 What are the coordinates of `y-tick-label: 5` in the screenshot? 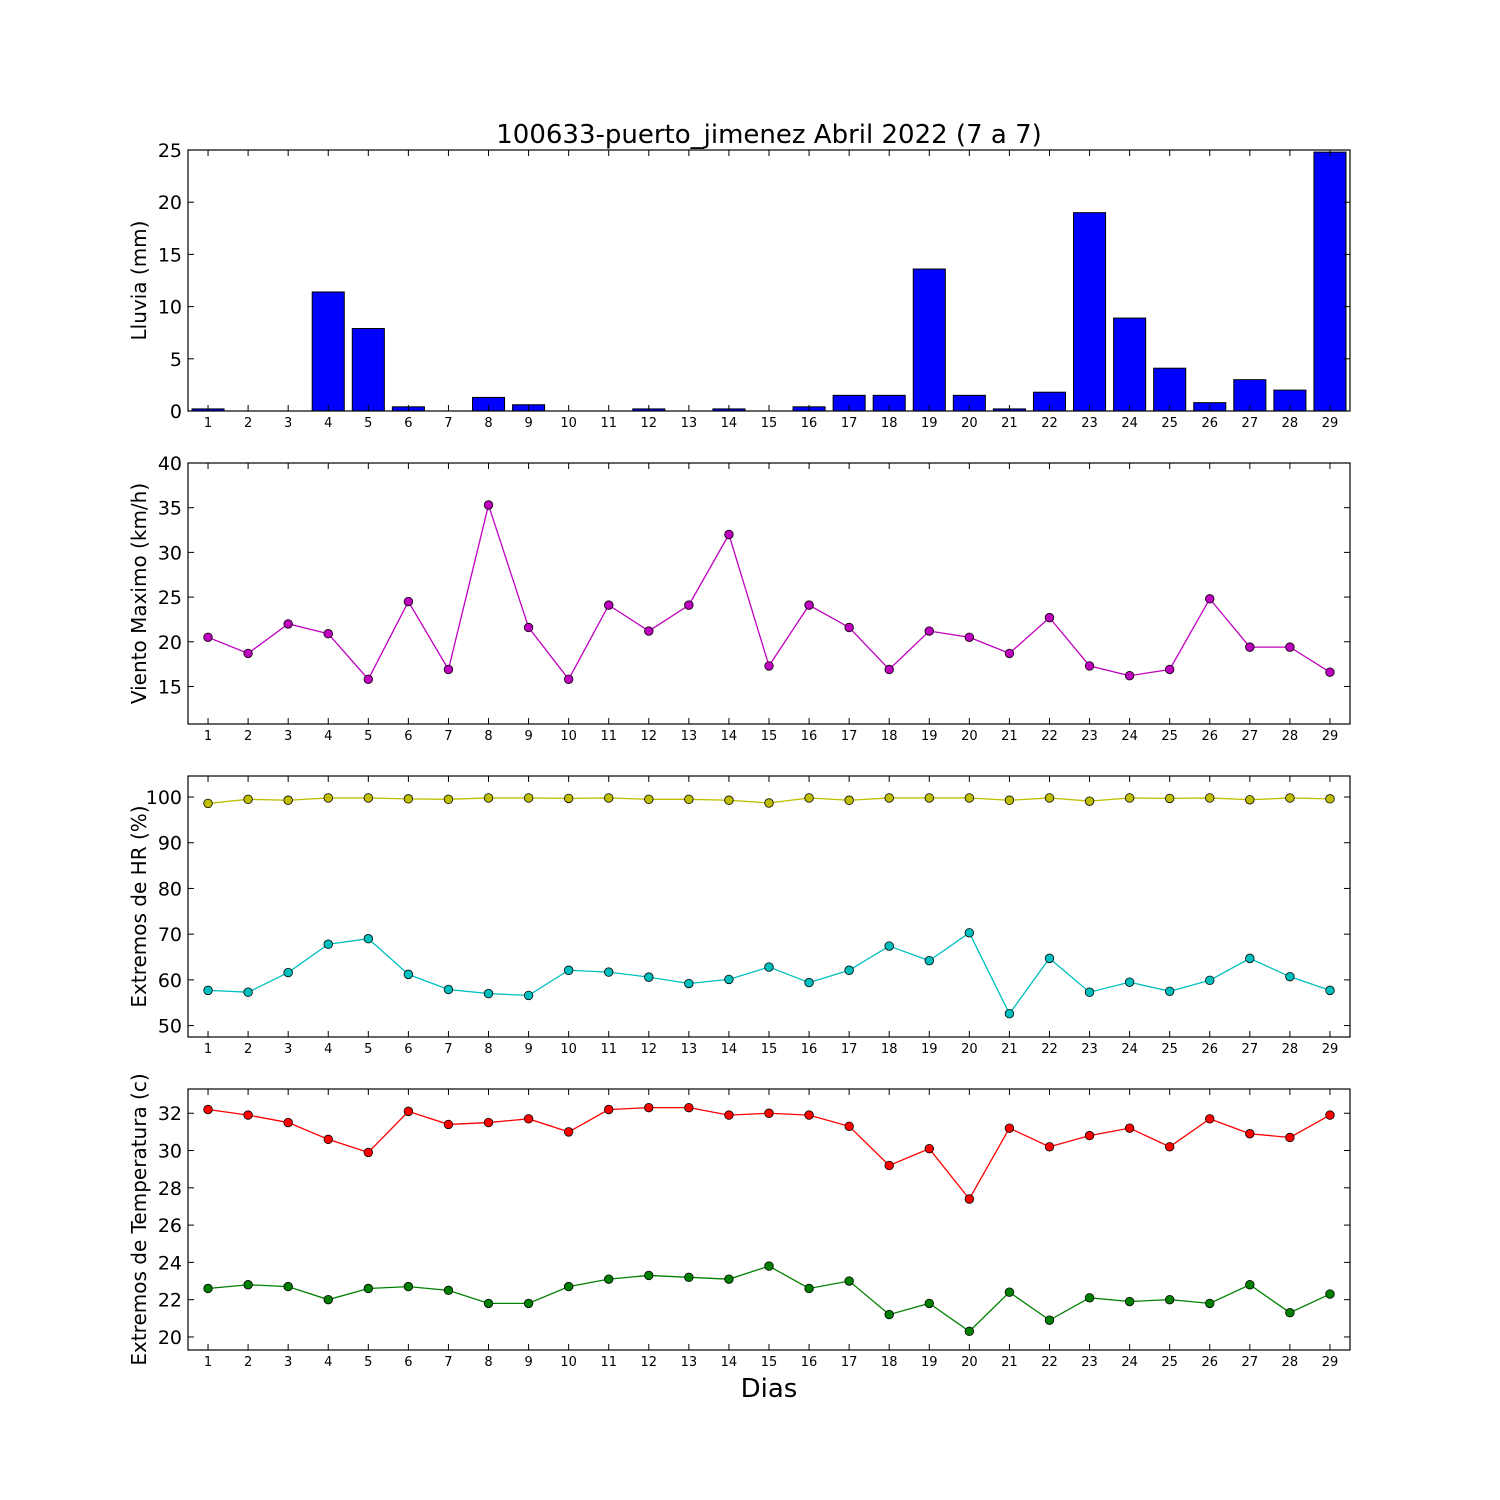 It's located at (176, 360).